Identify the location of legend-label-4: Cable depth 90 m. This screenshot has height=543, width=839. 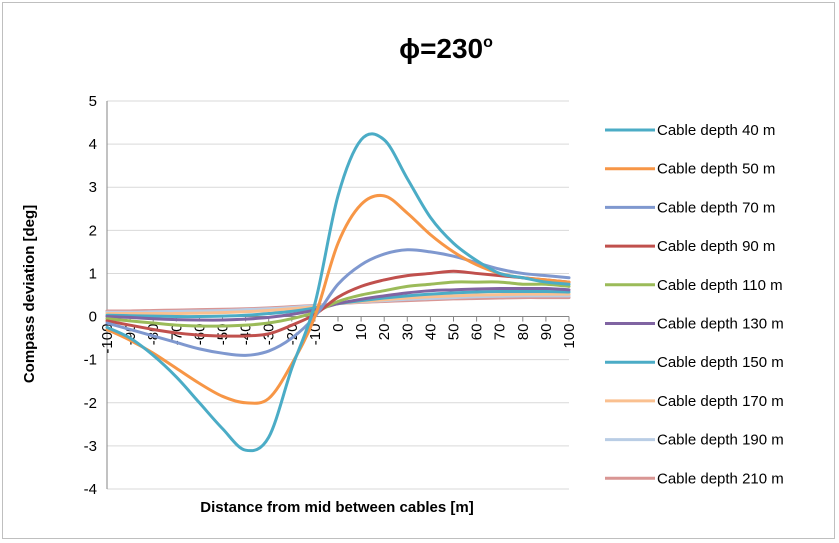
(716, 246).